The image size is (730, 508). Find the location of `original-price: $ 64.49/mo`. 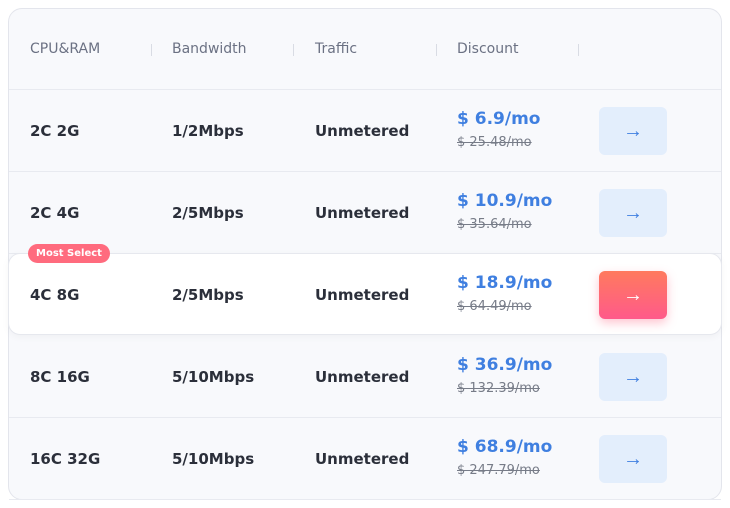

original-price: $ 64.49/mo is located at coordinates (494, 306).